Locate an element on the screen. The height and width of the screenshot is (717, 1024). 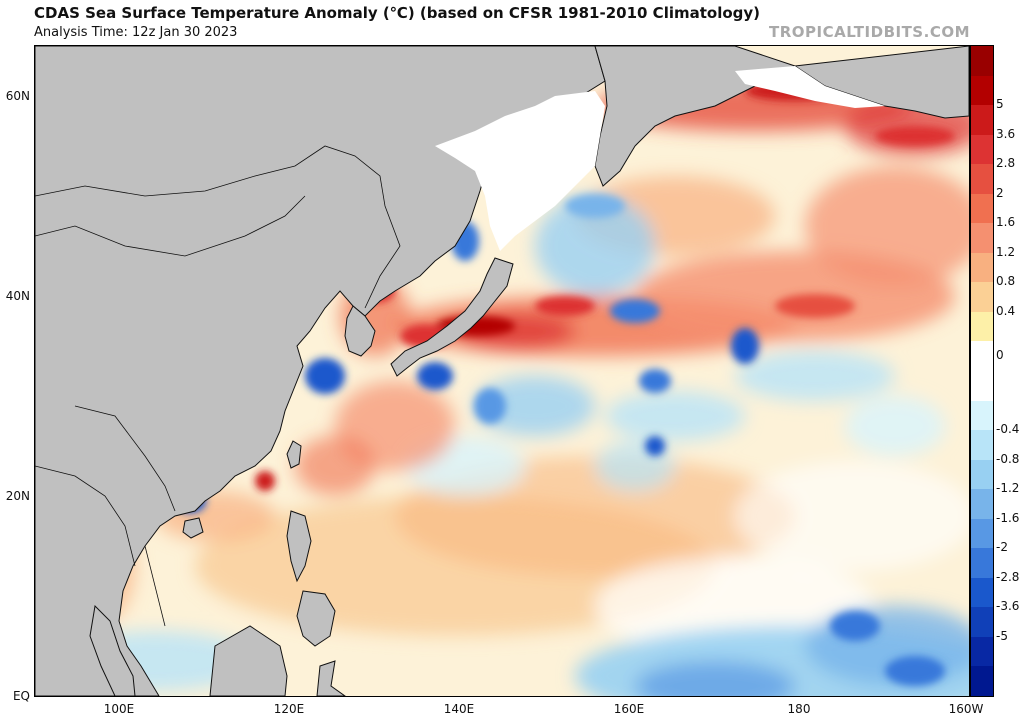
colorbar-label: 0.8 is located at coordinates (1006, 281).